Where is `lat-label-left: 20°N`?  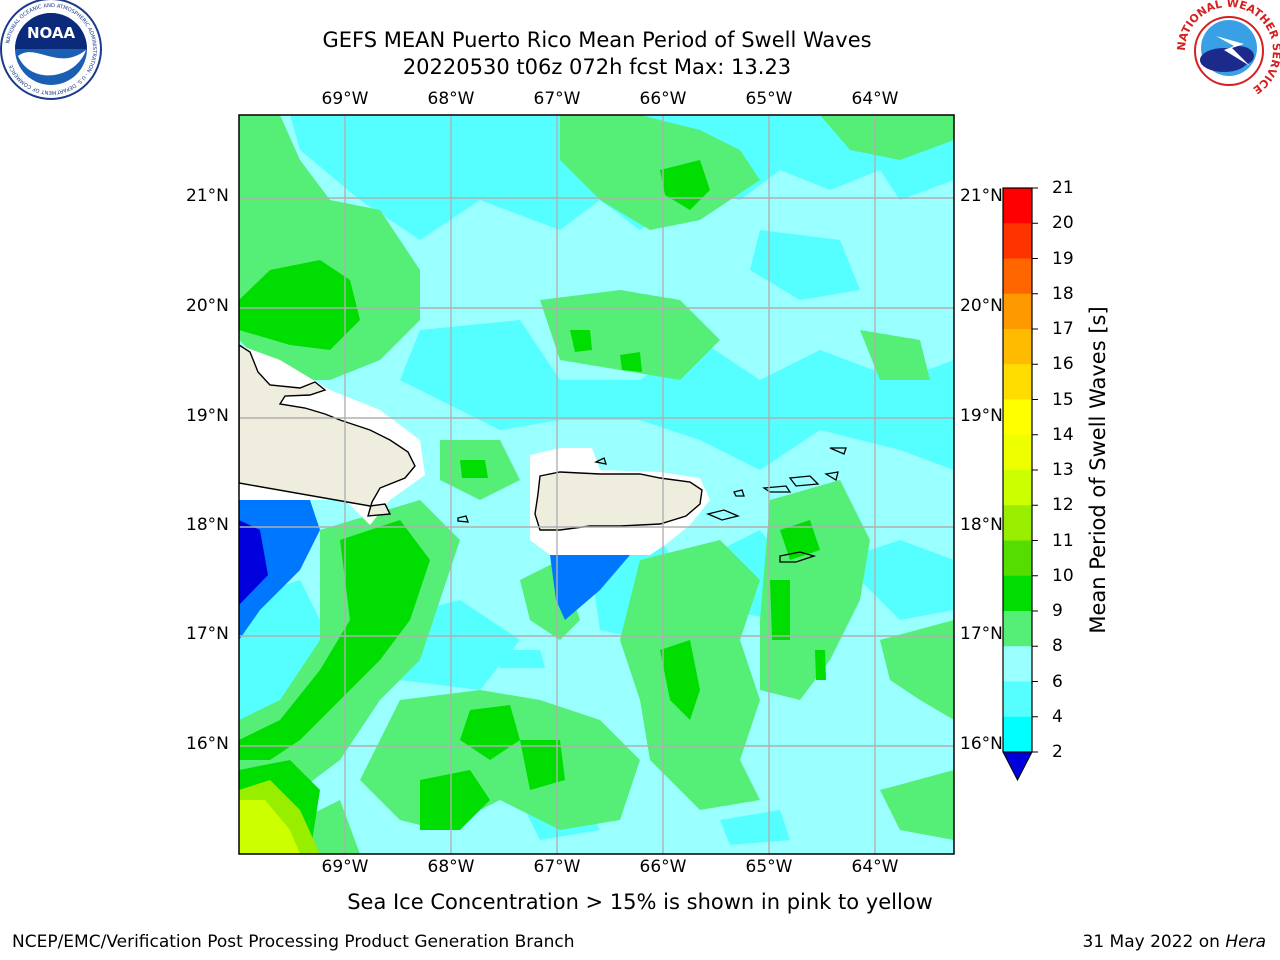 lat-label-left: 20°N is located at coordinates (207, 306).